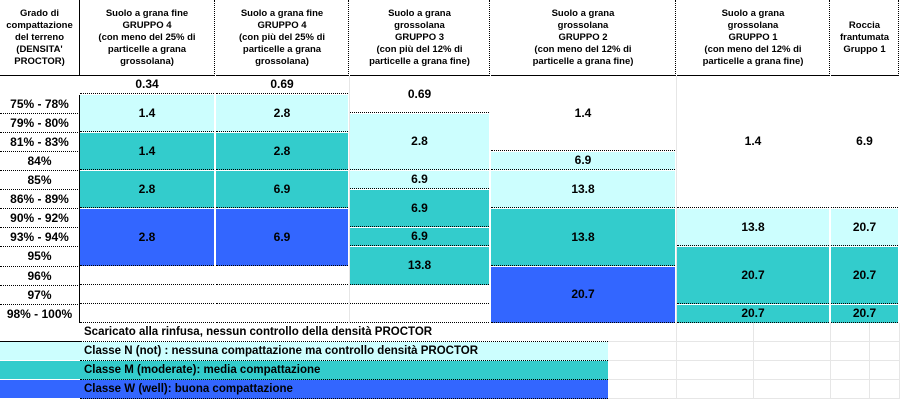  Describe the element at coordinates (864, 25) in the screenshot. I see `header-line: Roccia` at that location.